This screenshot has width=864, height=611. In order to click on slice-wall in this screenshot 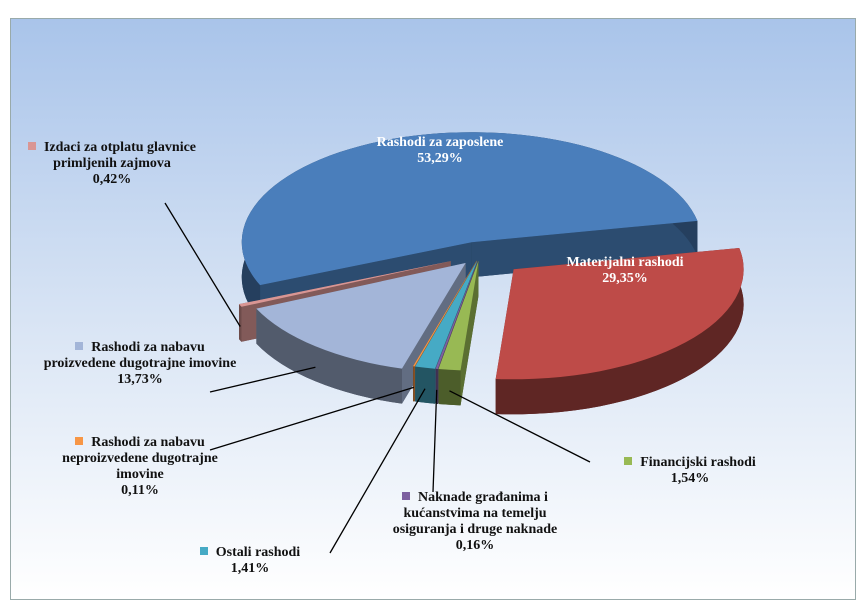, I will do `click(584, 249)`.